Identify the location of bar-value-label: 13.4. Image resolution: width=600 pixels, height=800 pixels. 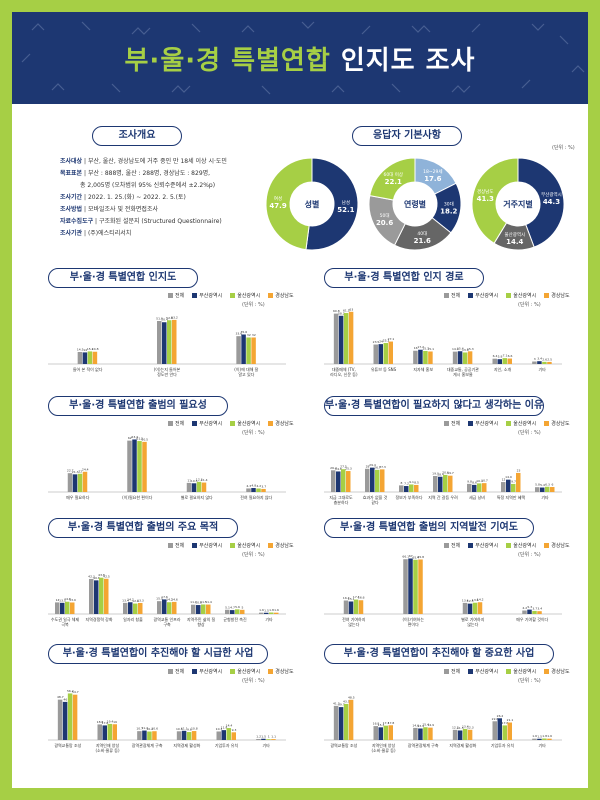
(465, 600).